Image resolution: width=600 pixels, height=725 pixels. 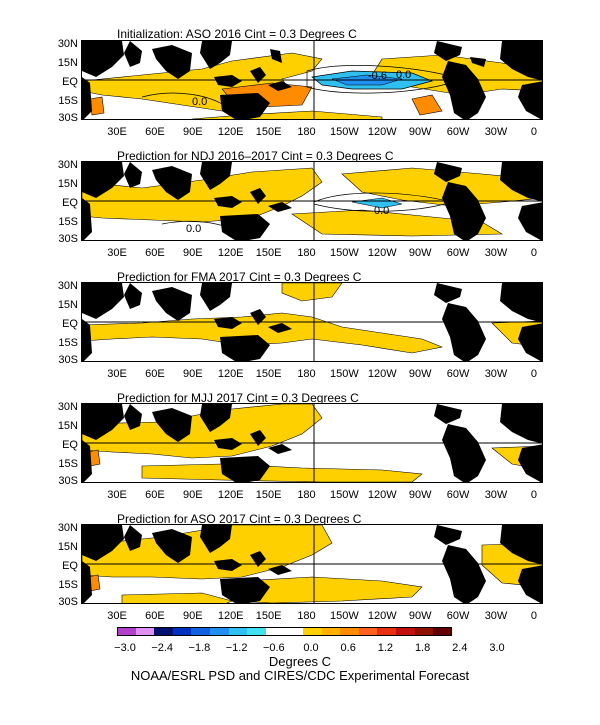 What do you see at coordinates (236, 648) in the screenshot?
I see `colorbar-tick-label: −1.2` at bounding box center [236, 648].